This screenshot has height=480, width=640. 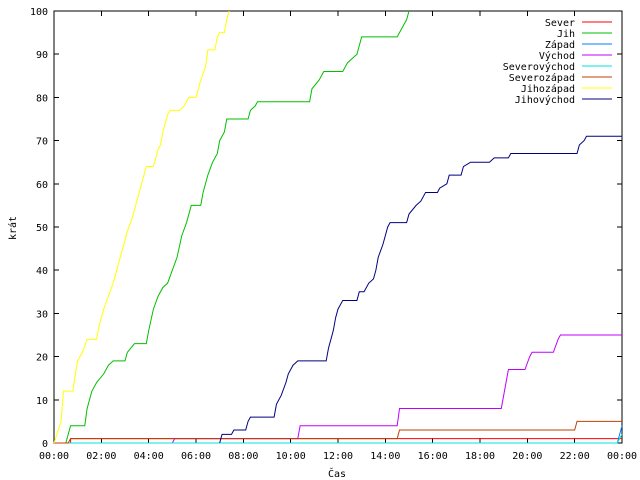 I want to click on y-tick-label: 20, so click(x=42, y=358).